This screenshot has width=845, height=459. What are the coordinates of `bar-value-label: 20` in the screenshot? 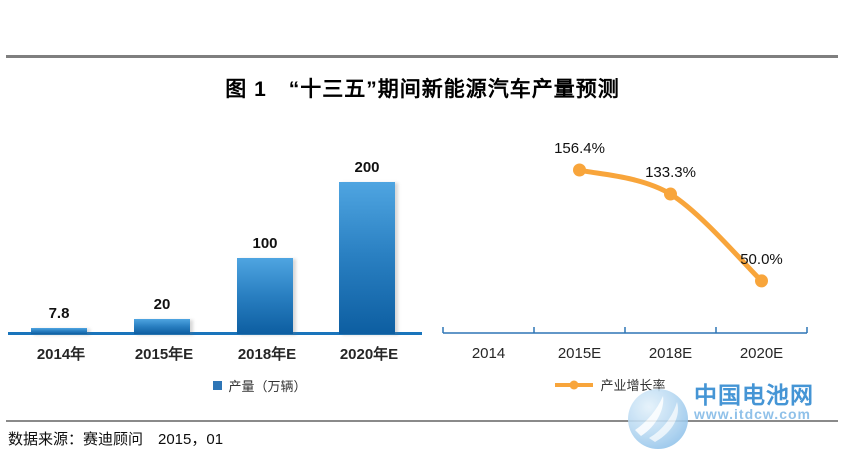 It's located at (162, 304).